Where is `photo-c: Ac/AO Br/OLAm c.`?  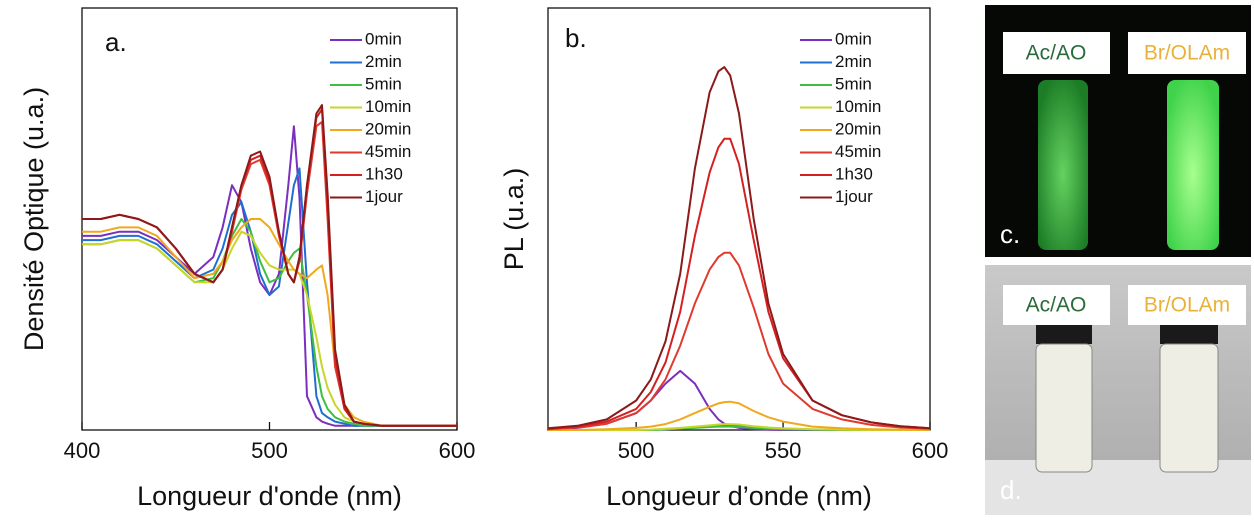
photo-c: Ac/AO Br/OLAm c. is located at coordinates (1118, 131).